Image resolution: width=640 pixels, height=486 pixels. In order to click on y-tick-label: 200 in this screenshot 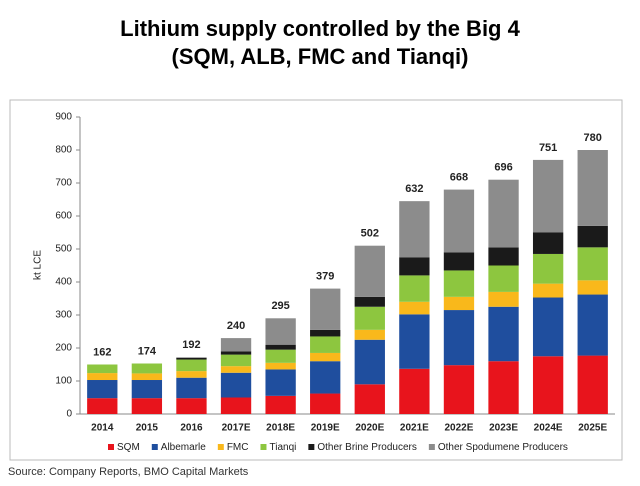, I will do `click(63, 348)`.